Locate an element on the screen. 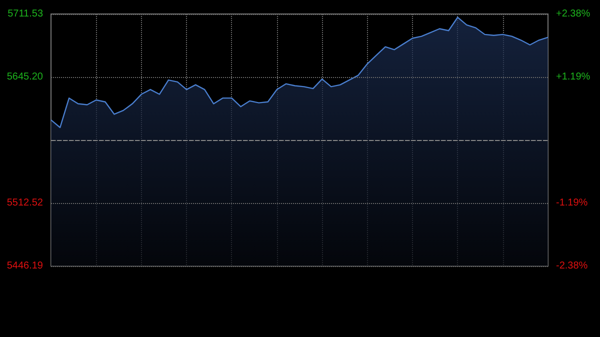  y-tick-label: 5512.52 is located at coordinates (25, 203).